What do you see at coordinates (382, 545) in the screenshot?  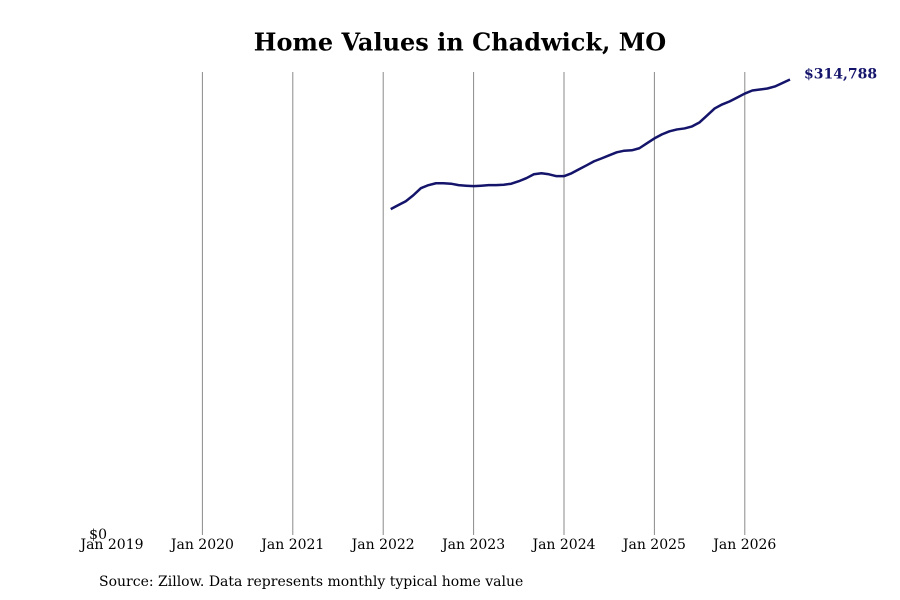 I see `x-tick-label: Jan 2022` at bounding box center [382, 545].